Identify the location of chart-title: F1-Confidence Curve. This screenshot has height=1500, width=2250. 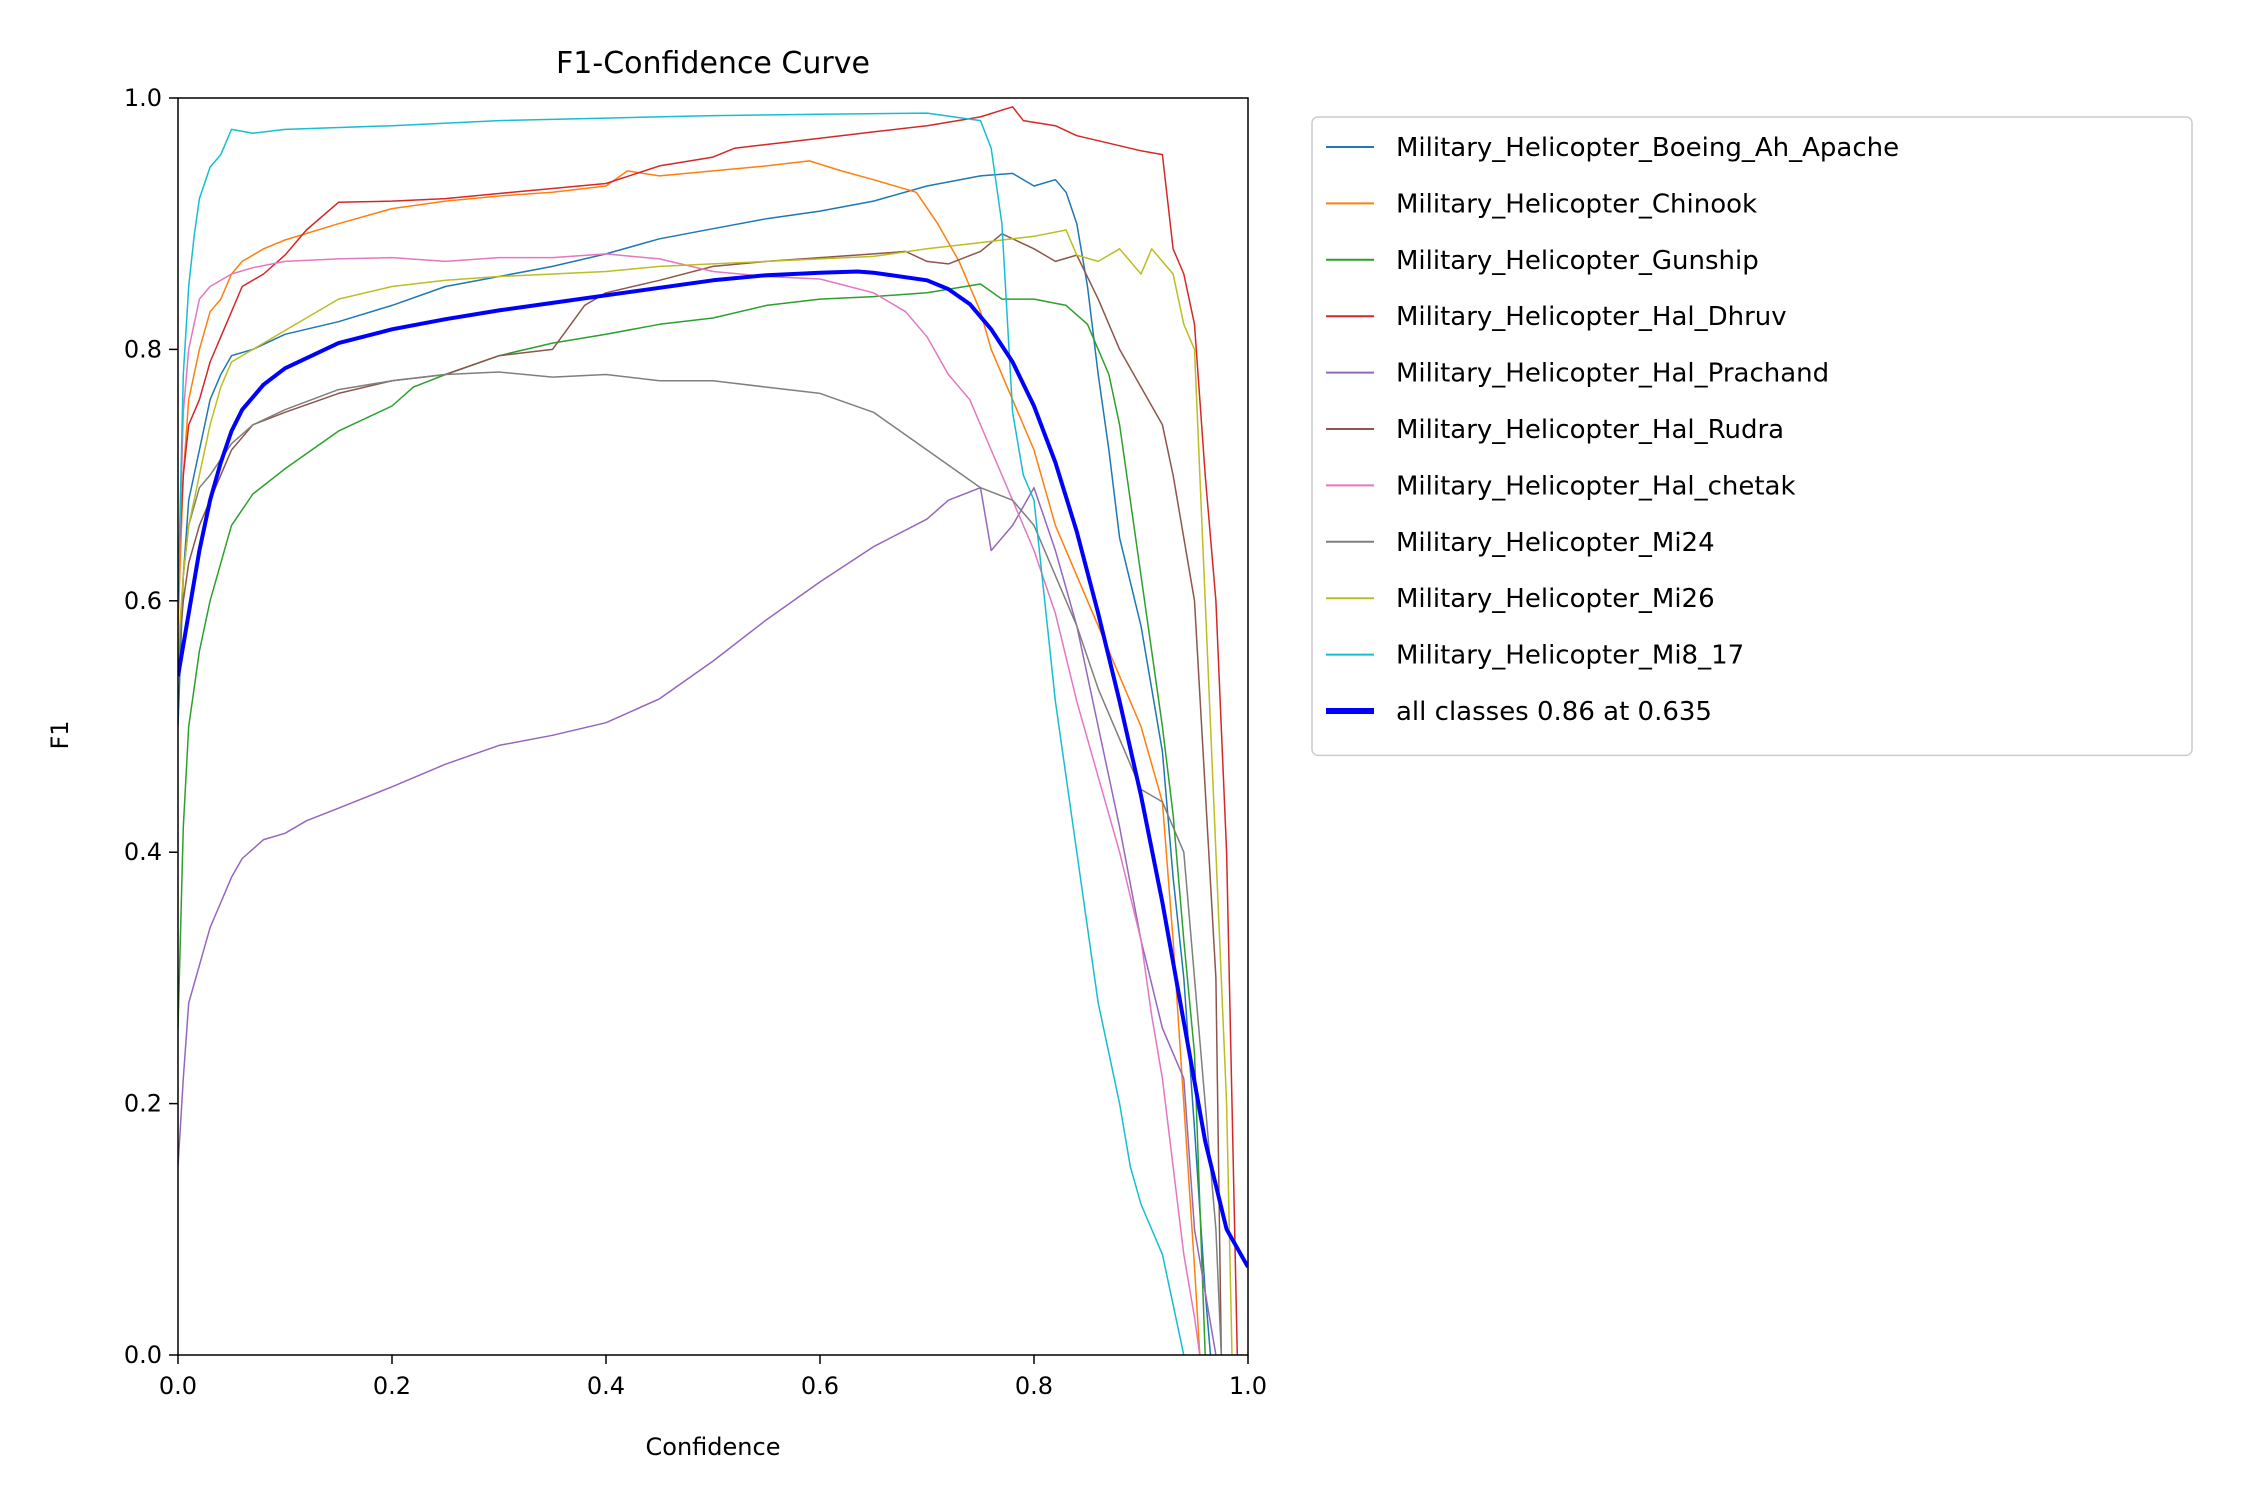
(713, 63).